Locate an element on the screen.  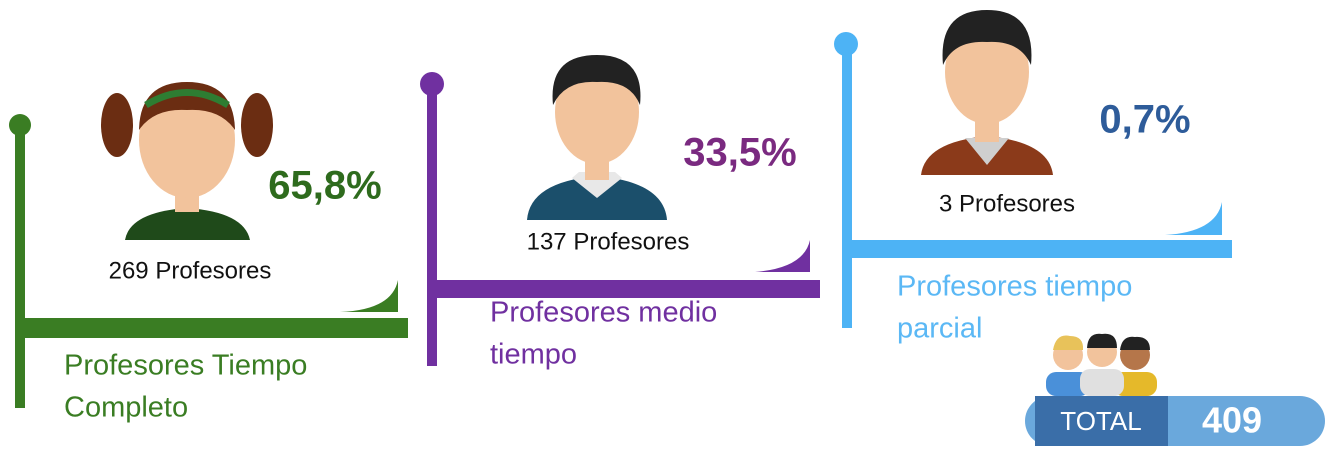
count: 137 Profesores is located at coordinates (608, 241).